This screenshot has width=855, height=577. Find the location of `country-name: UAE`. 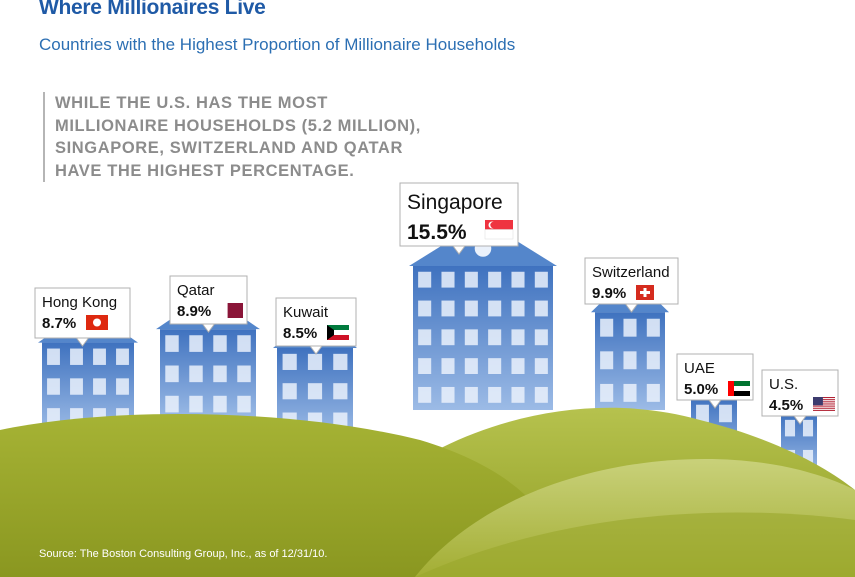

country-name: UAE is located at coordinates (699, 368).